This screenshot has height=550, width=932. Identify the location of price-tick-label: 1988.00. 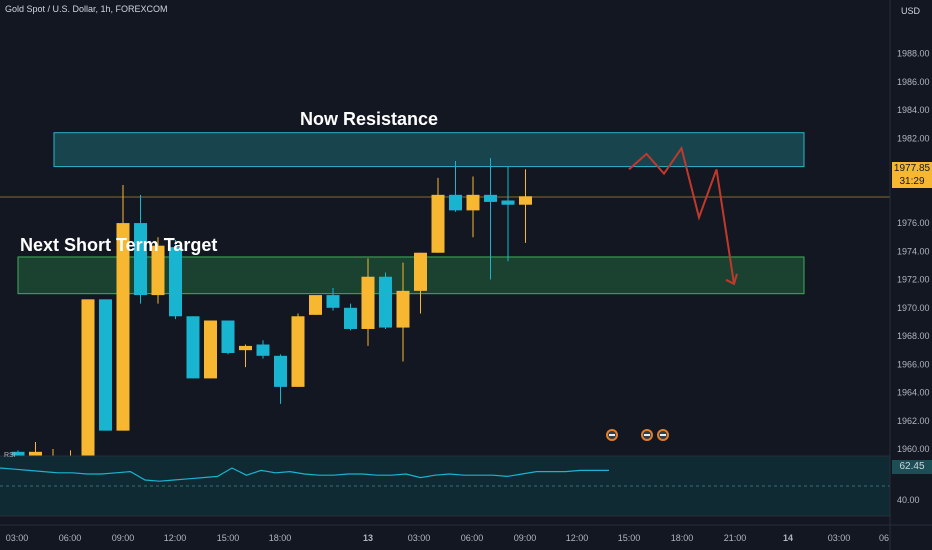
(913, 54).